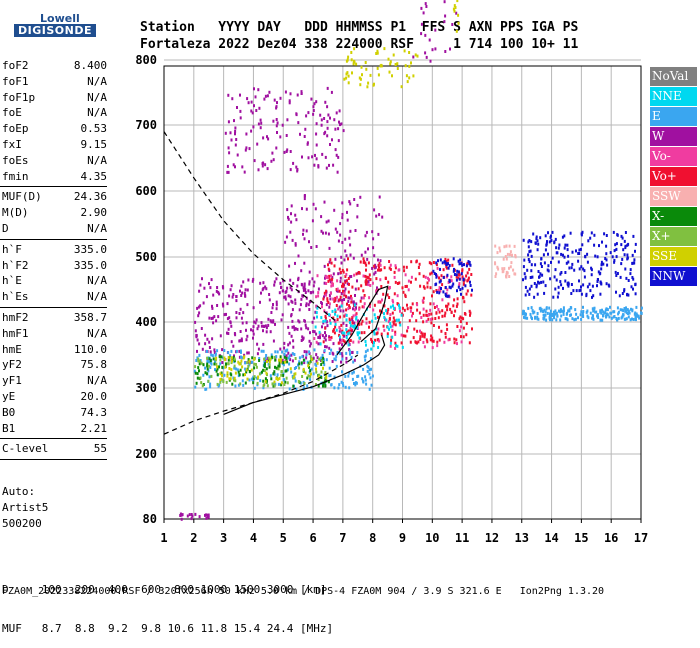 This screenshot has width=700, height=648. I want to click on artist-version: Artist5, so click(25, 507).